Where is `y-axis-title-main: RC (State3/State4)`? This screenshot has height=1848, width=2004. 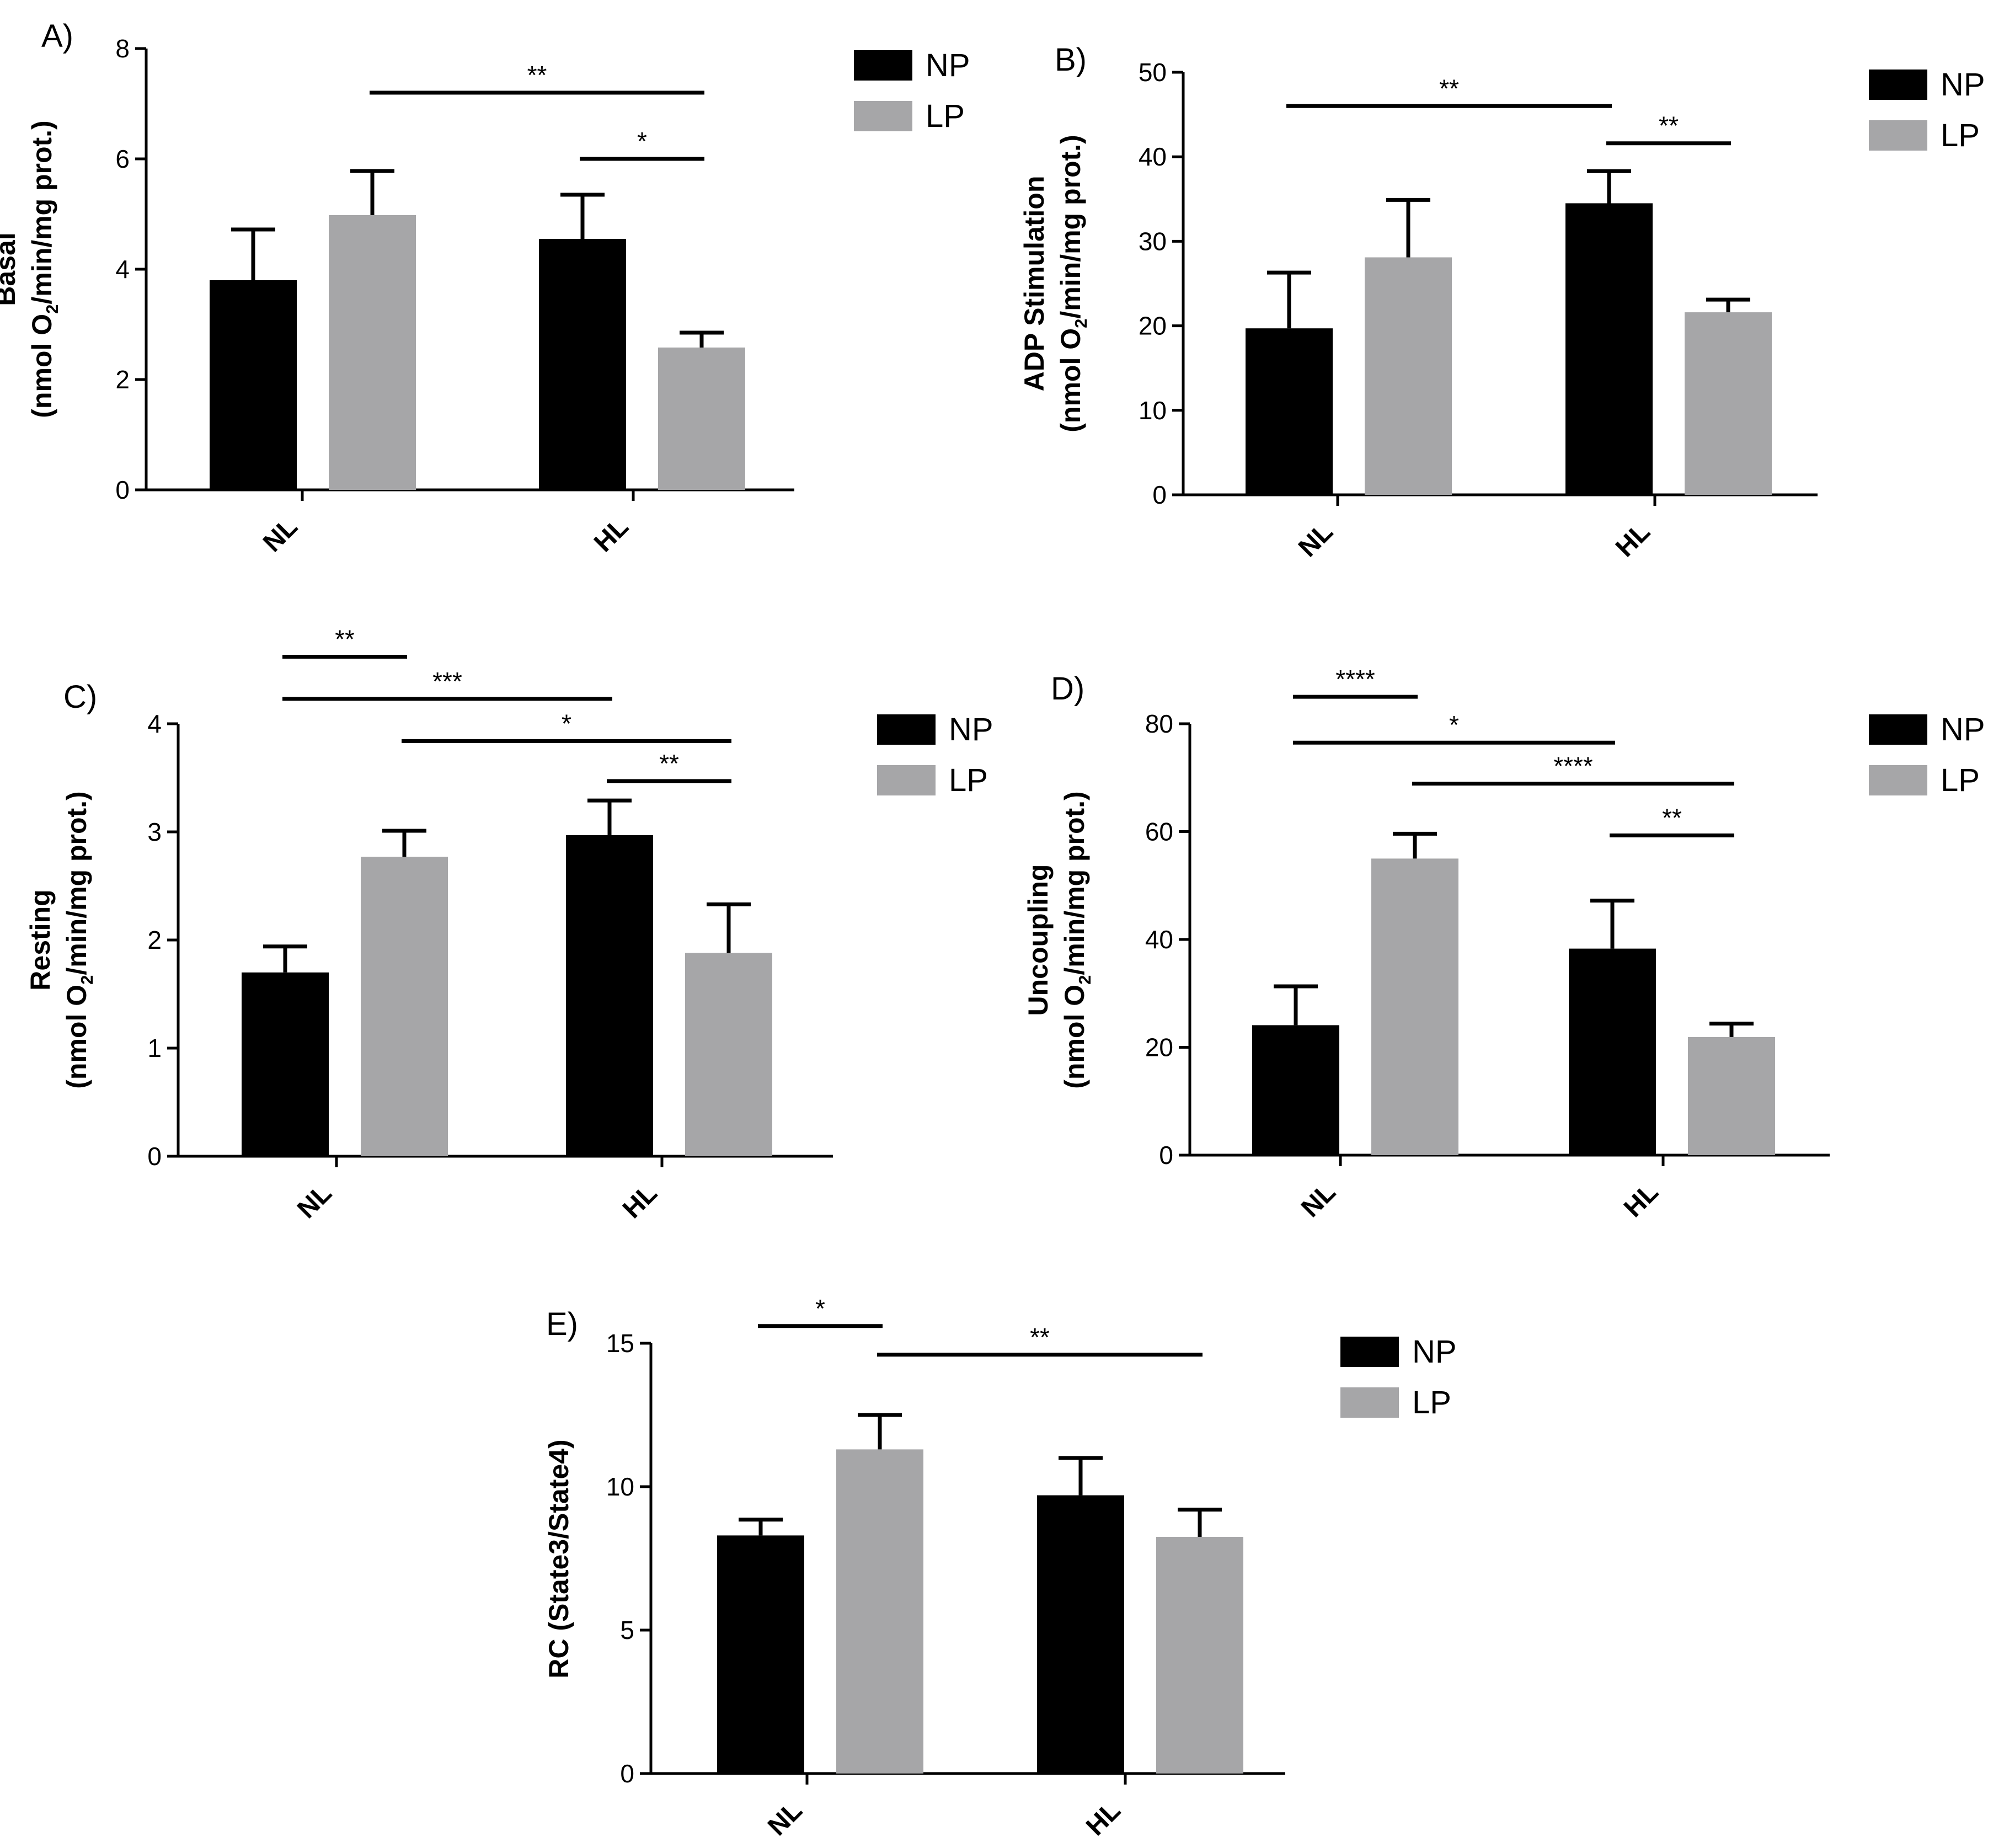
y-axis-title-main: RC (State3/State4) is located at coordinates (558, 1558).